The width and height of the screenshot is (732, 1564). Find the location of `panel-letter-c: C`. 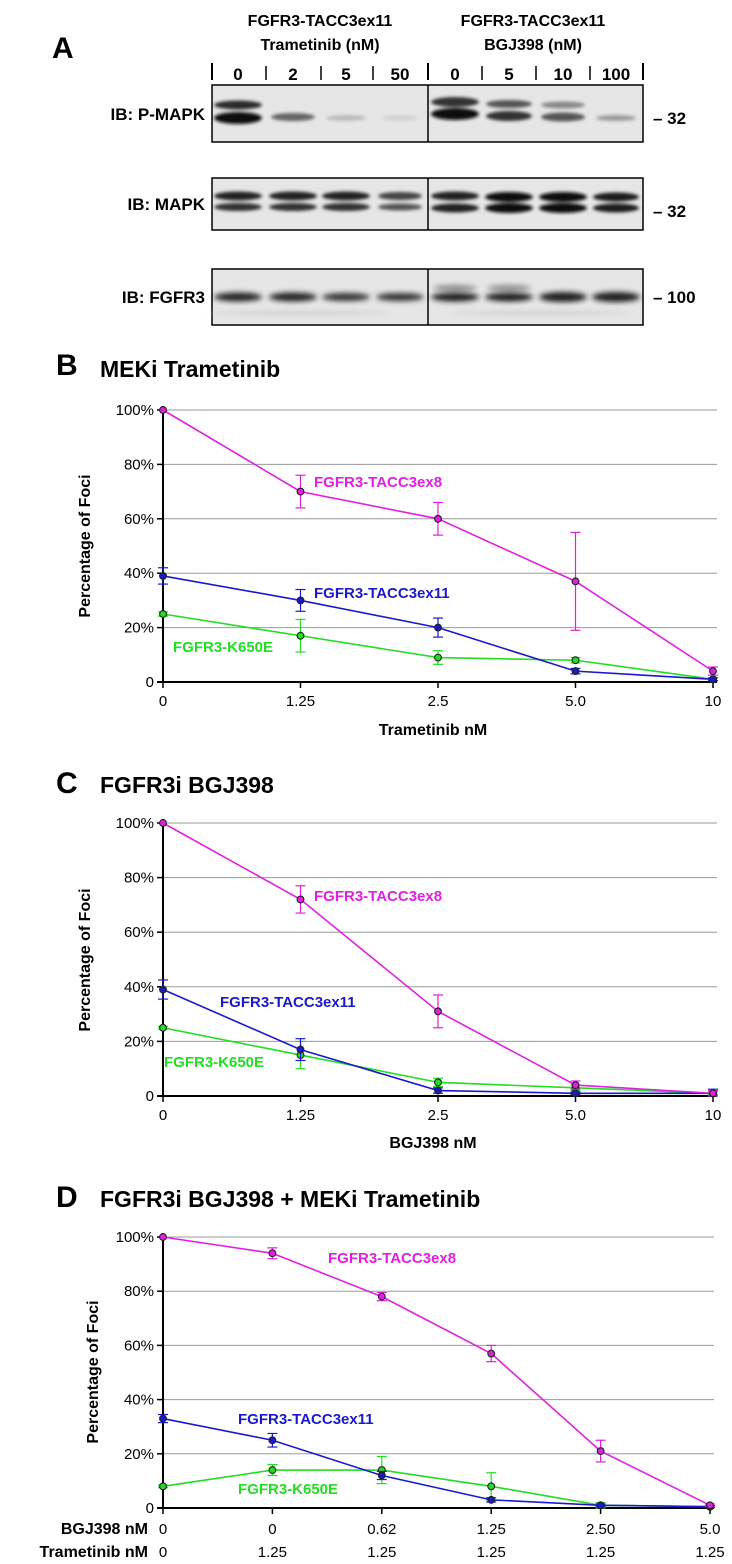

panel-letter-c: C is located at coordinates (67, 783).